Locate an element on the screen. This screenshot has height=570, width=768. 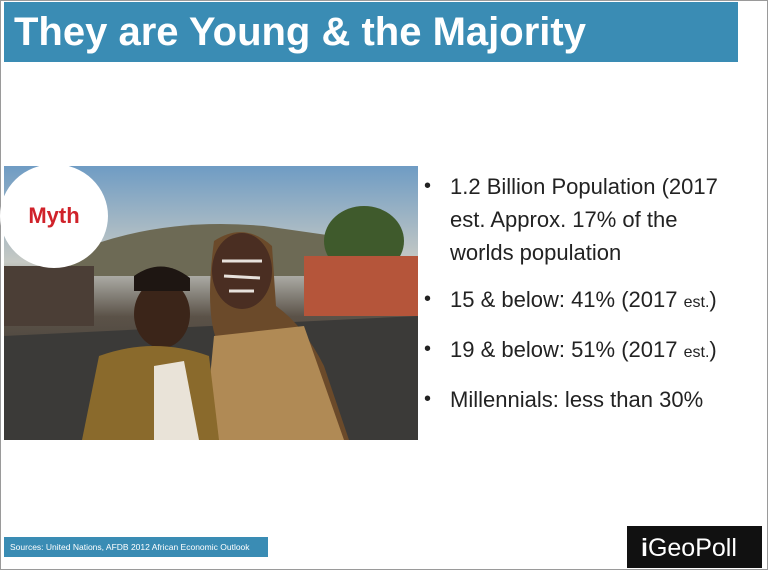
logo-prefix: i is located at coordinates (644, 548).